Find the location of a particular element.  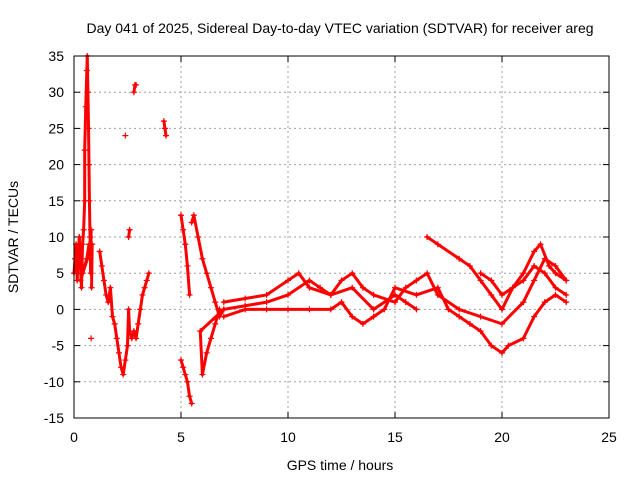

series-band-A is located at coordinates (395, 291).